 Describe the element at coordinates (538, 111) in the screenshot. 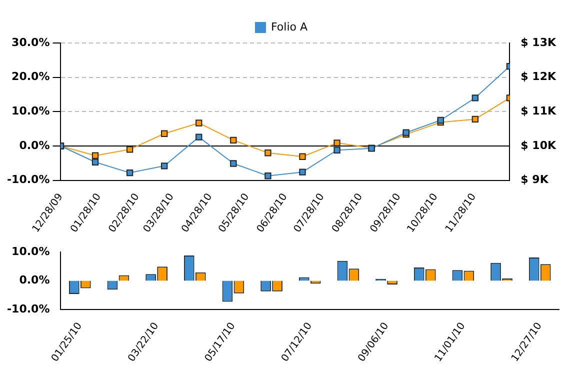

I see `y2-tick-label: $ 11K` at that location.